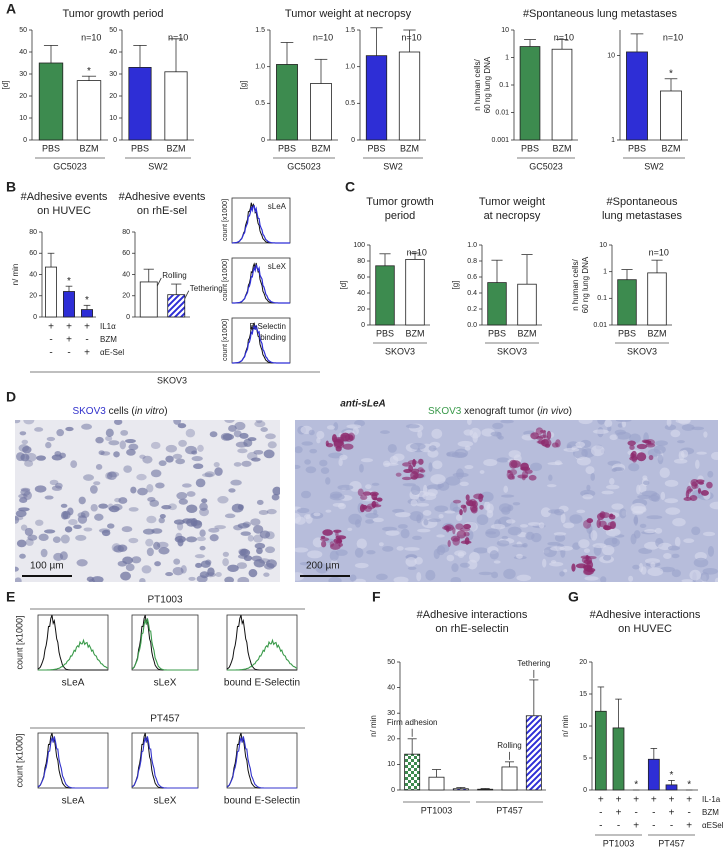 The image size is (726, 854). Describe the element at coordinates (10, 597) in the screenshot. I see `panel-letter: E` at that location.